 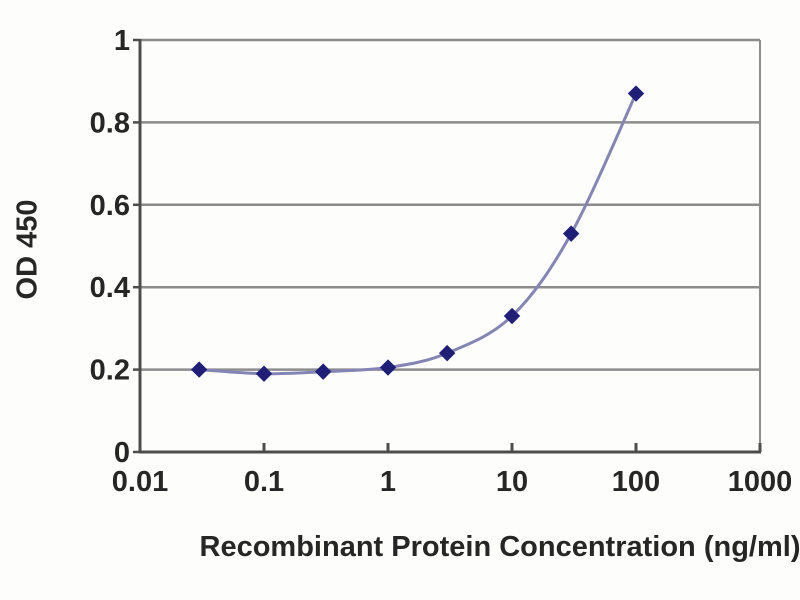 I want to click on x-tick-label-0.01: 0.01, so click(x=140, y=482).